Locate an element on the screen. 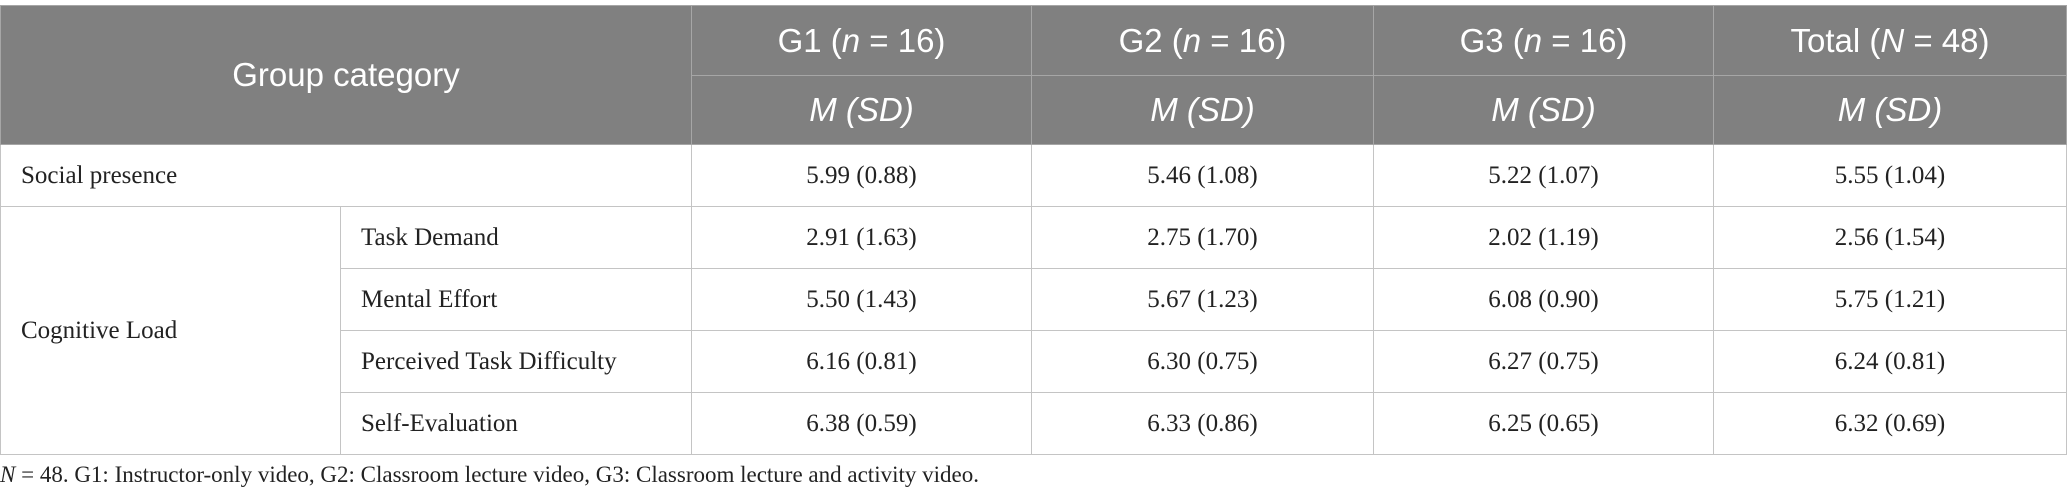  cell: 5.75 (1.21) is located at coordinates (1890, 299).